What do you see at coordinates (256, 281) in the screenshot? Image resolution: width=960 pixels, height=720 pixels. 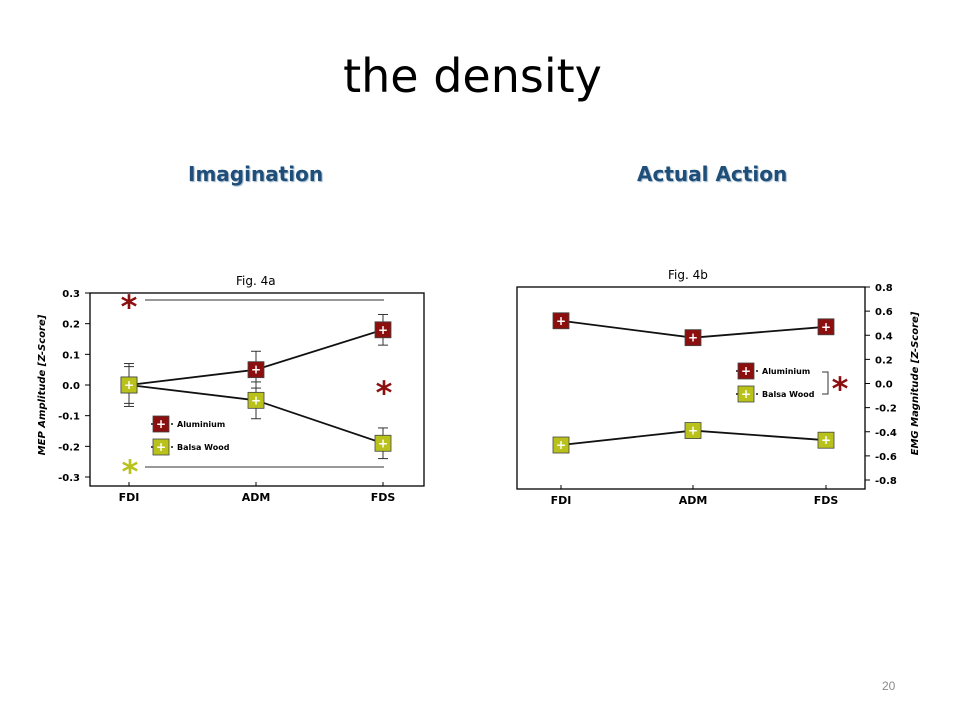 I see `chart-title: Fig. 4a` at bounding box center [256, 281].